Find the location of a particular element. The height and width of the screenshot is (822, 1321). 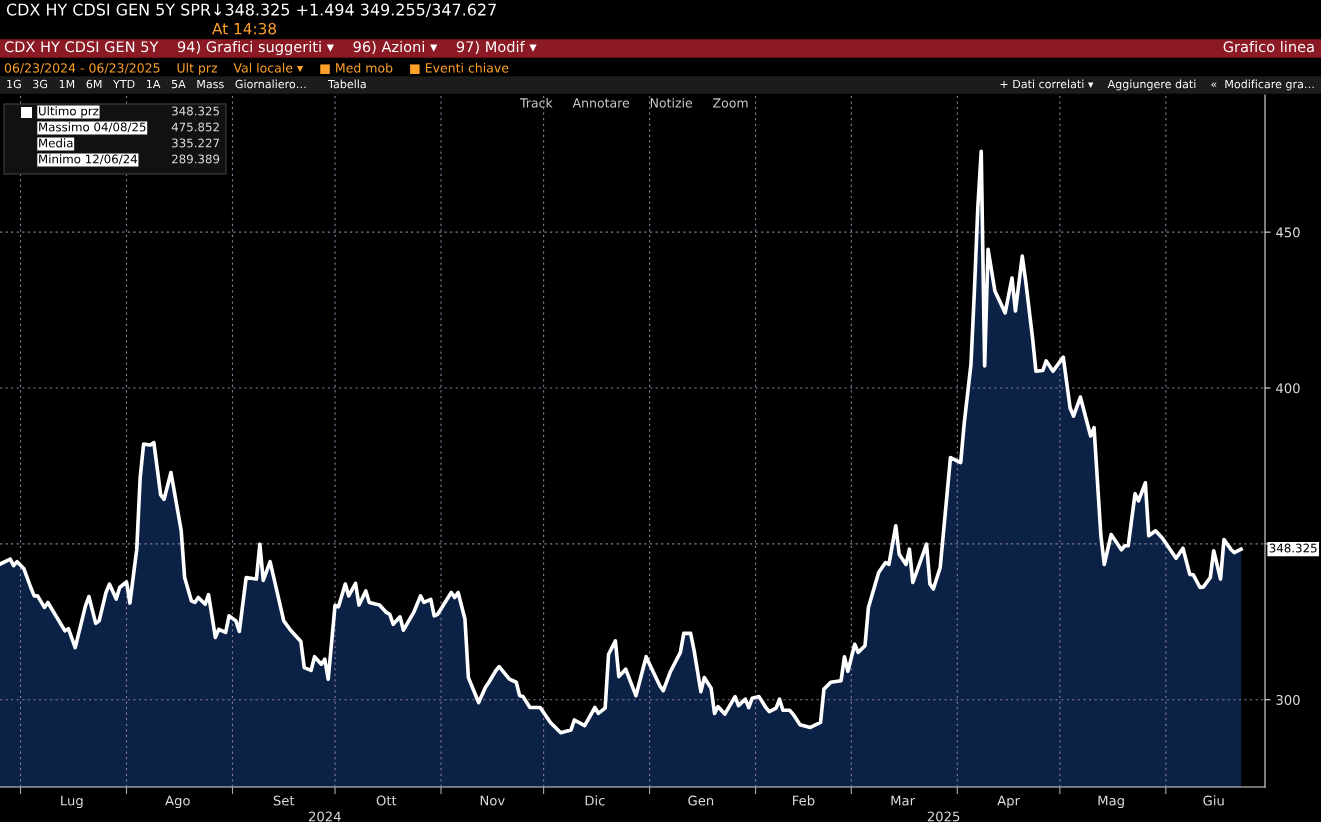

x-tick-label: Mag is located at coordinates (1111, 802).